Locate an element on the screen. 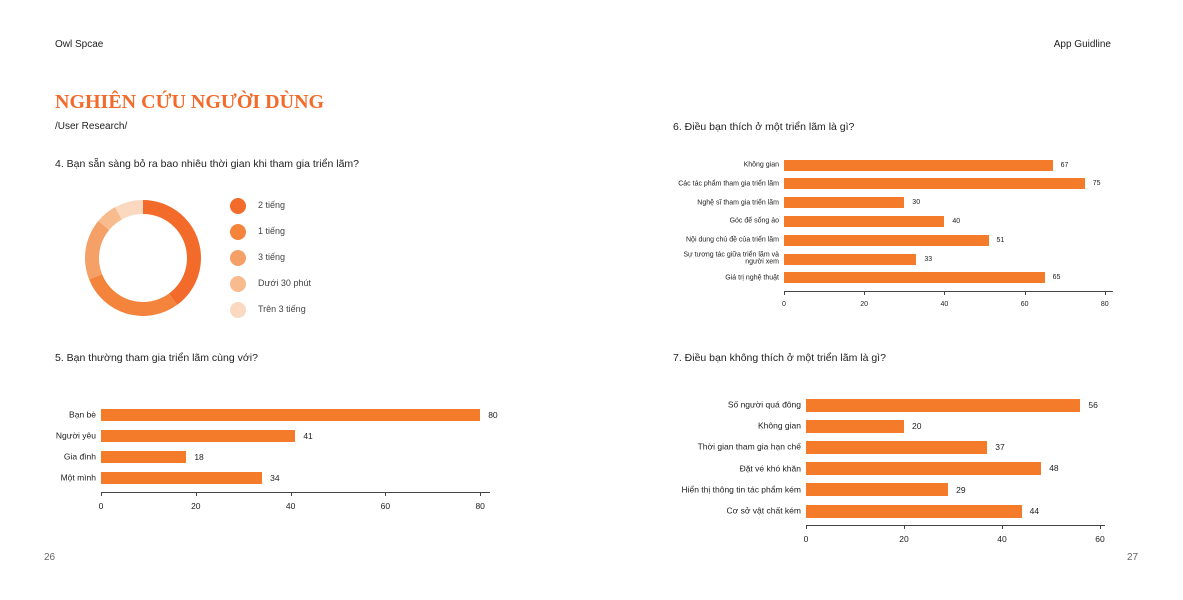 This screenshot has width=1183, height=600. bar-category: Một mình is located at coordinates (78, 477).